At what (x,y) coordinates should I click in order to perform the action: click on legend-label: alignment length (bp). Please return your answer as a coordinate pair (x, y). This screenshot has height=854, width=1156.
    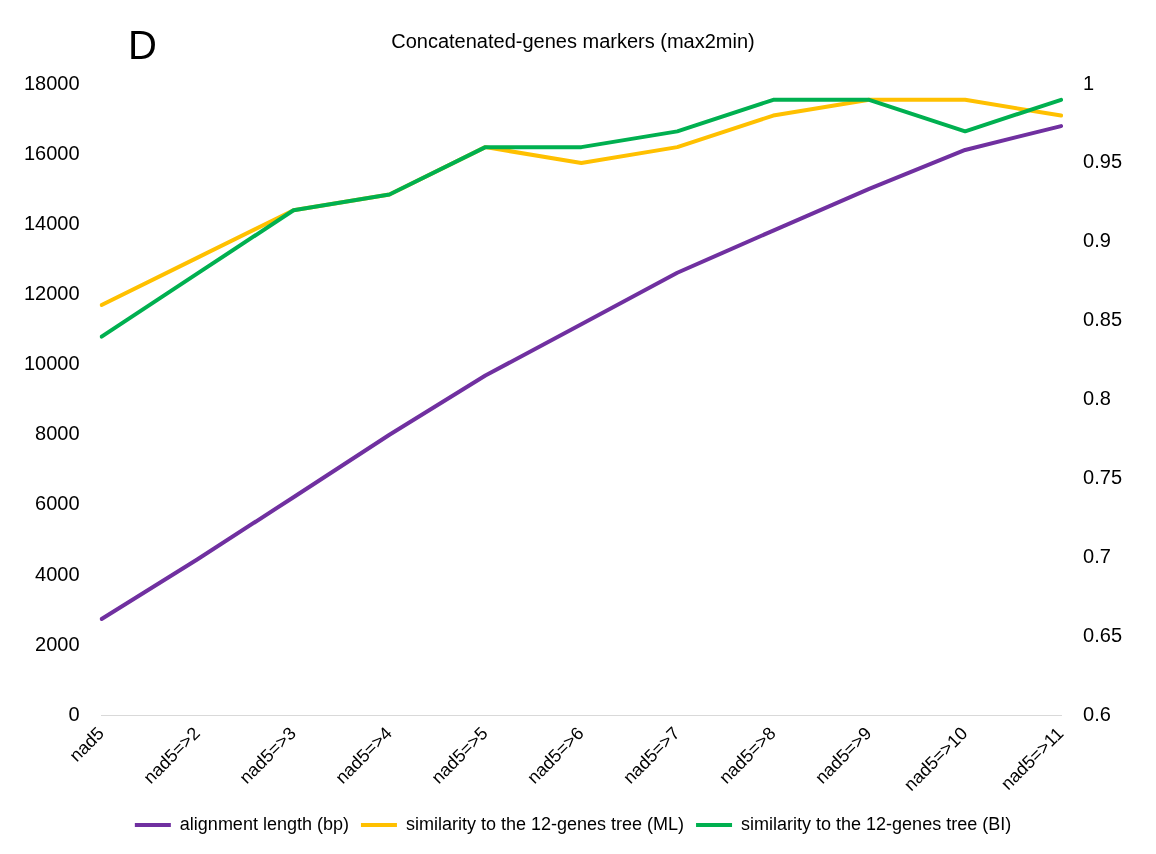
    Looking at the image, I should click on (264, 823).